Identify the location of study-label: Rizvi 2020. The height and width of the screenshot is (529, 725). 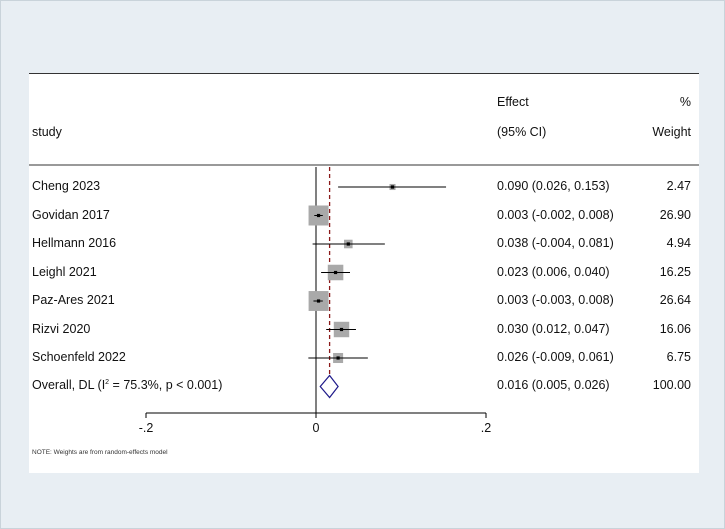
(61, 329).